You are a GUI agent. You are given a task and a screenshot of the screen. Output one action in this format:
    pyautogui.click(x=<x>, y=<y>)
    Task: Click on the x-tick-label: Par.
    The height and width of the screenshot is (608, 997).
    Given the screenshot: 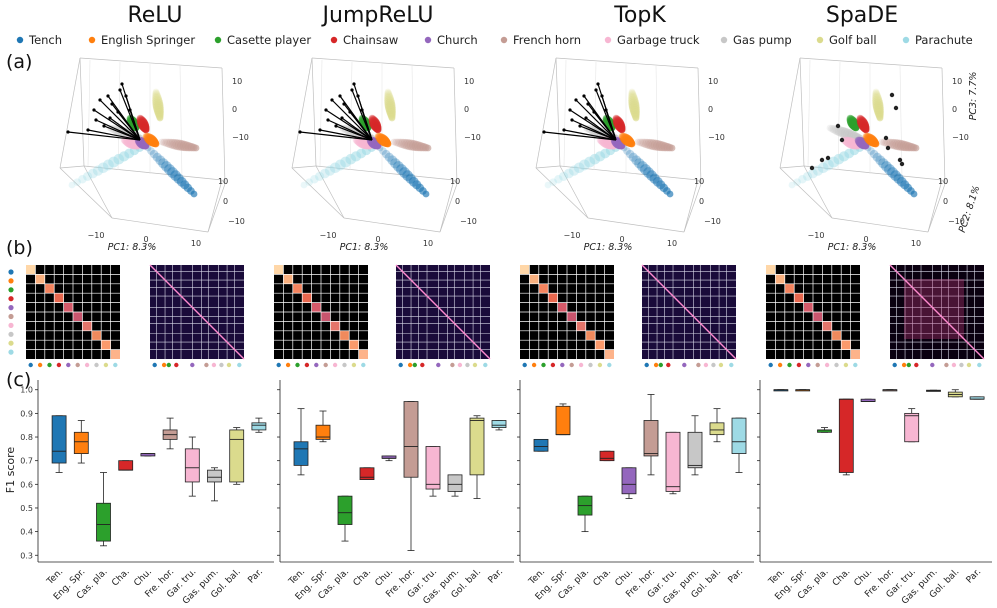 What is the action you would take?
    pyautogui.click(x=736, y=576)
    